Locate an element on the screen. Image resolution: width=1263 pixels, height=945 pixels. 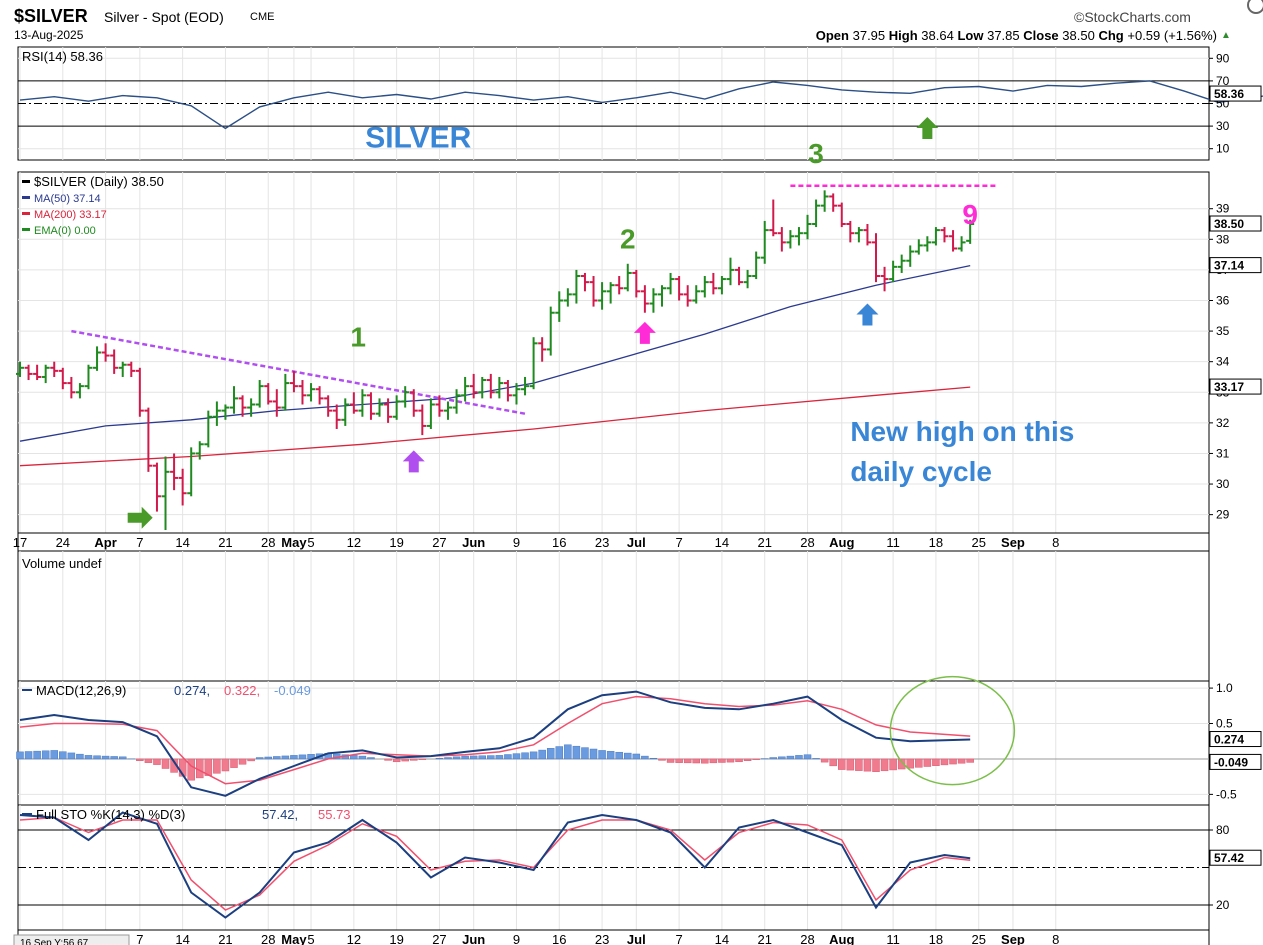
rsi-value-label-box is located at coordinates (1235, 93).